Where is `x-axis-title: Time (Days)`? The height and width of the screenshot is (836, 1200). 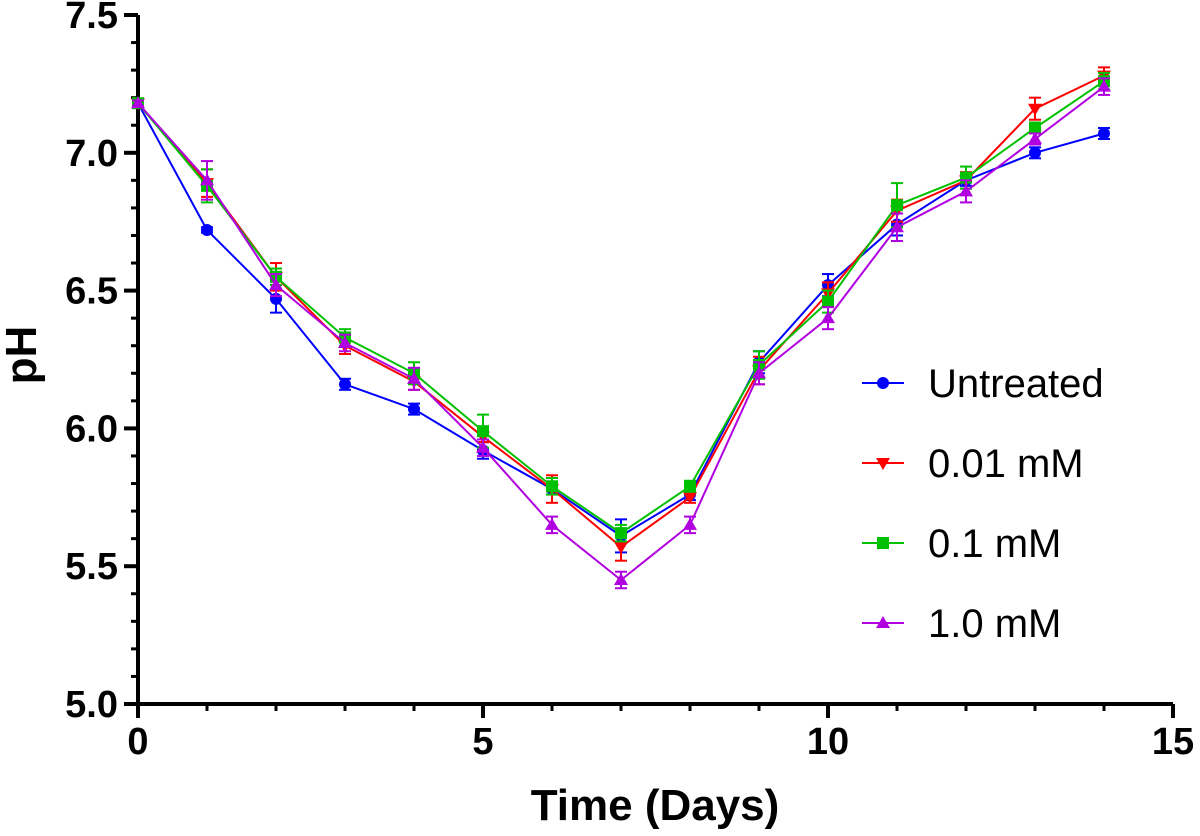
x-axis-title: Time (Days) is located at coordinates (655, 805).